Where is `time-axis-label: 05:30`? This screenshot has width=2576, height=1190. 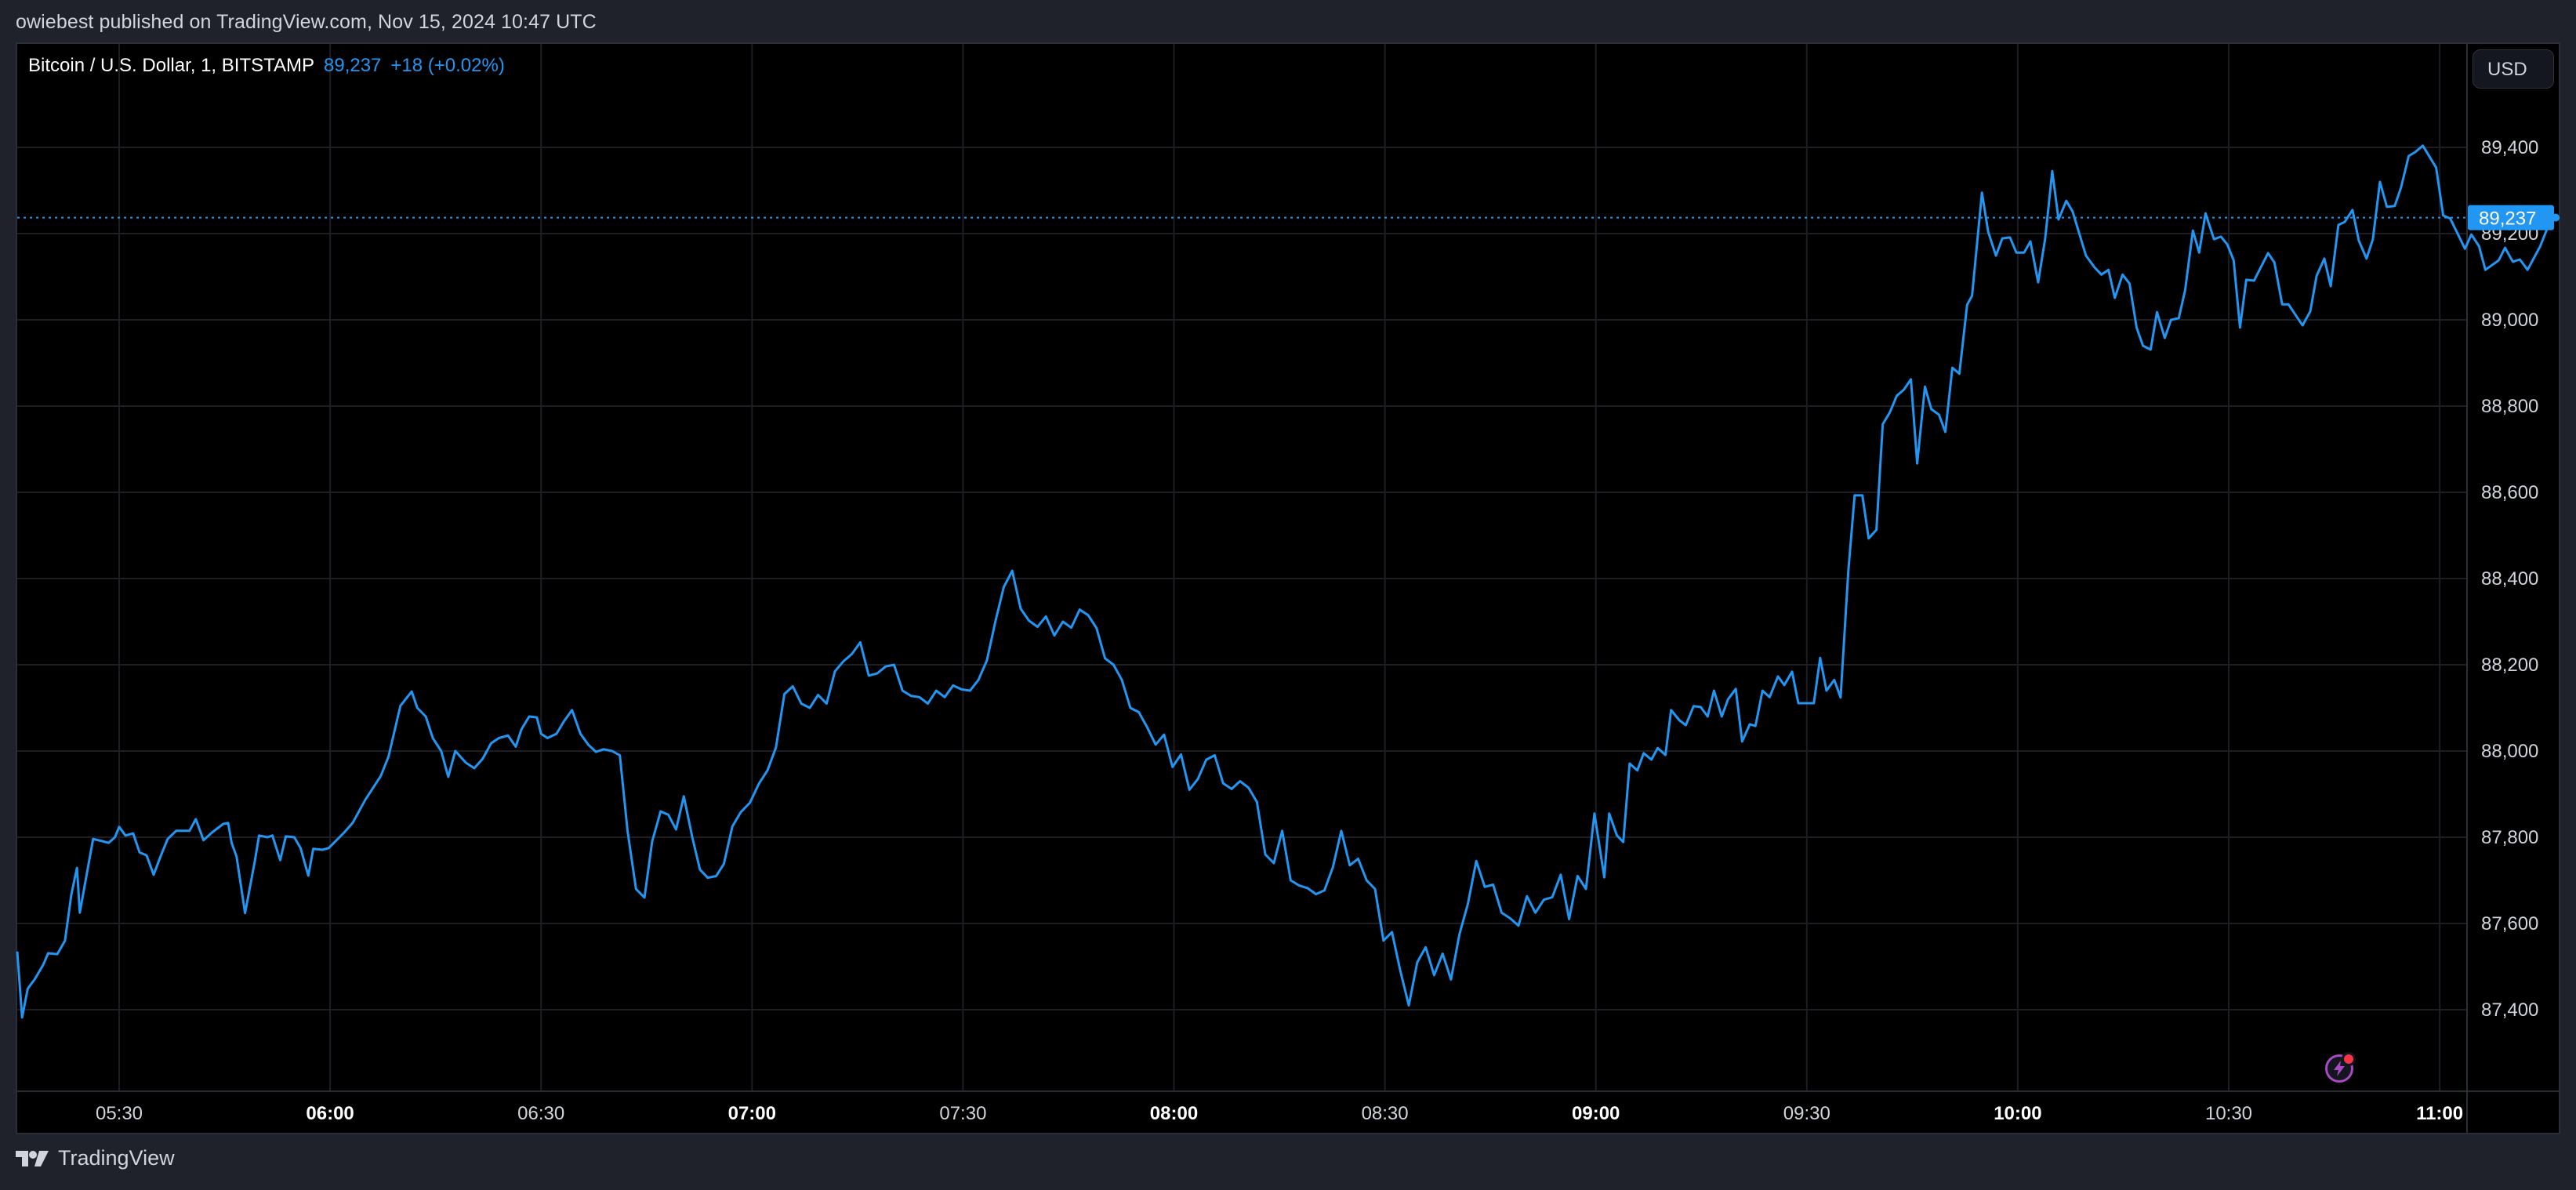
time-axis-label: 05:30 is located at coordinates (120, 1113).